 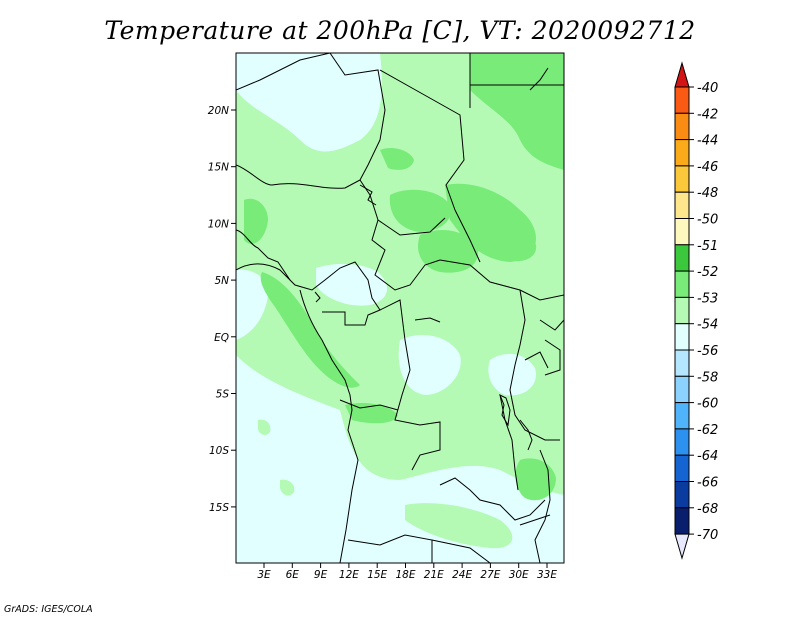 I want to click on field-region-54-northwest, so click(x=309, y=102).